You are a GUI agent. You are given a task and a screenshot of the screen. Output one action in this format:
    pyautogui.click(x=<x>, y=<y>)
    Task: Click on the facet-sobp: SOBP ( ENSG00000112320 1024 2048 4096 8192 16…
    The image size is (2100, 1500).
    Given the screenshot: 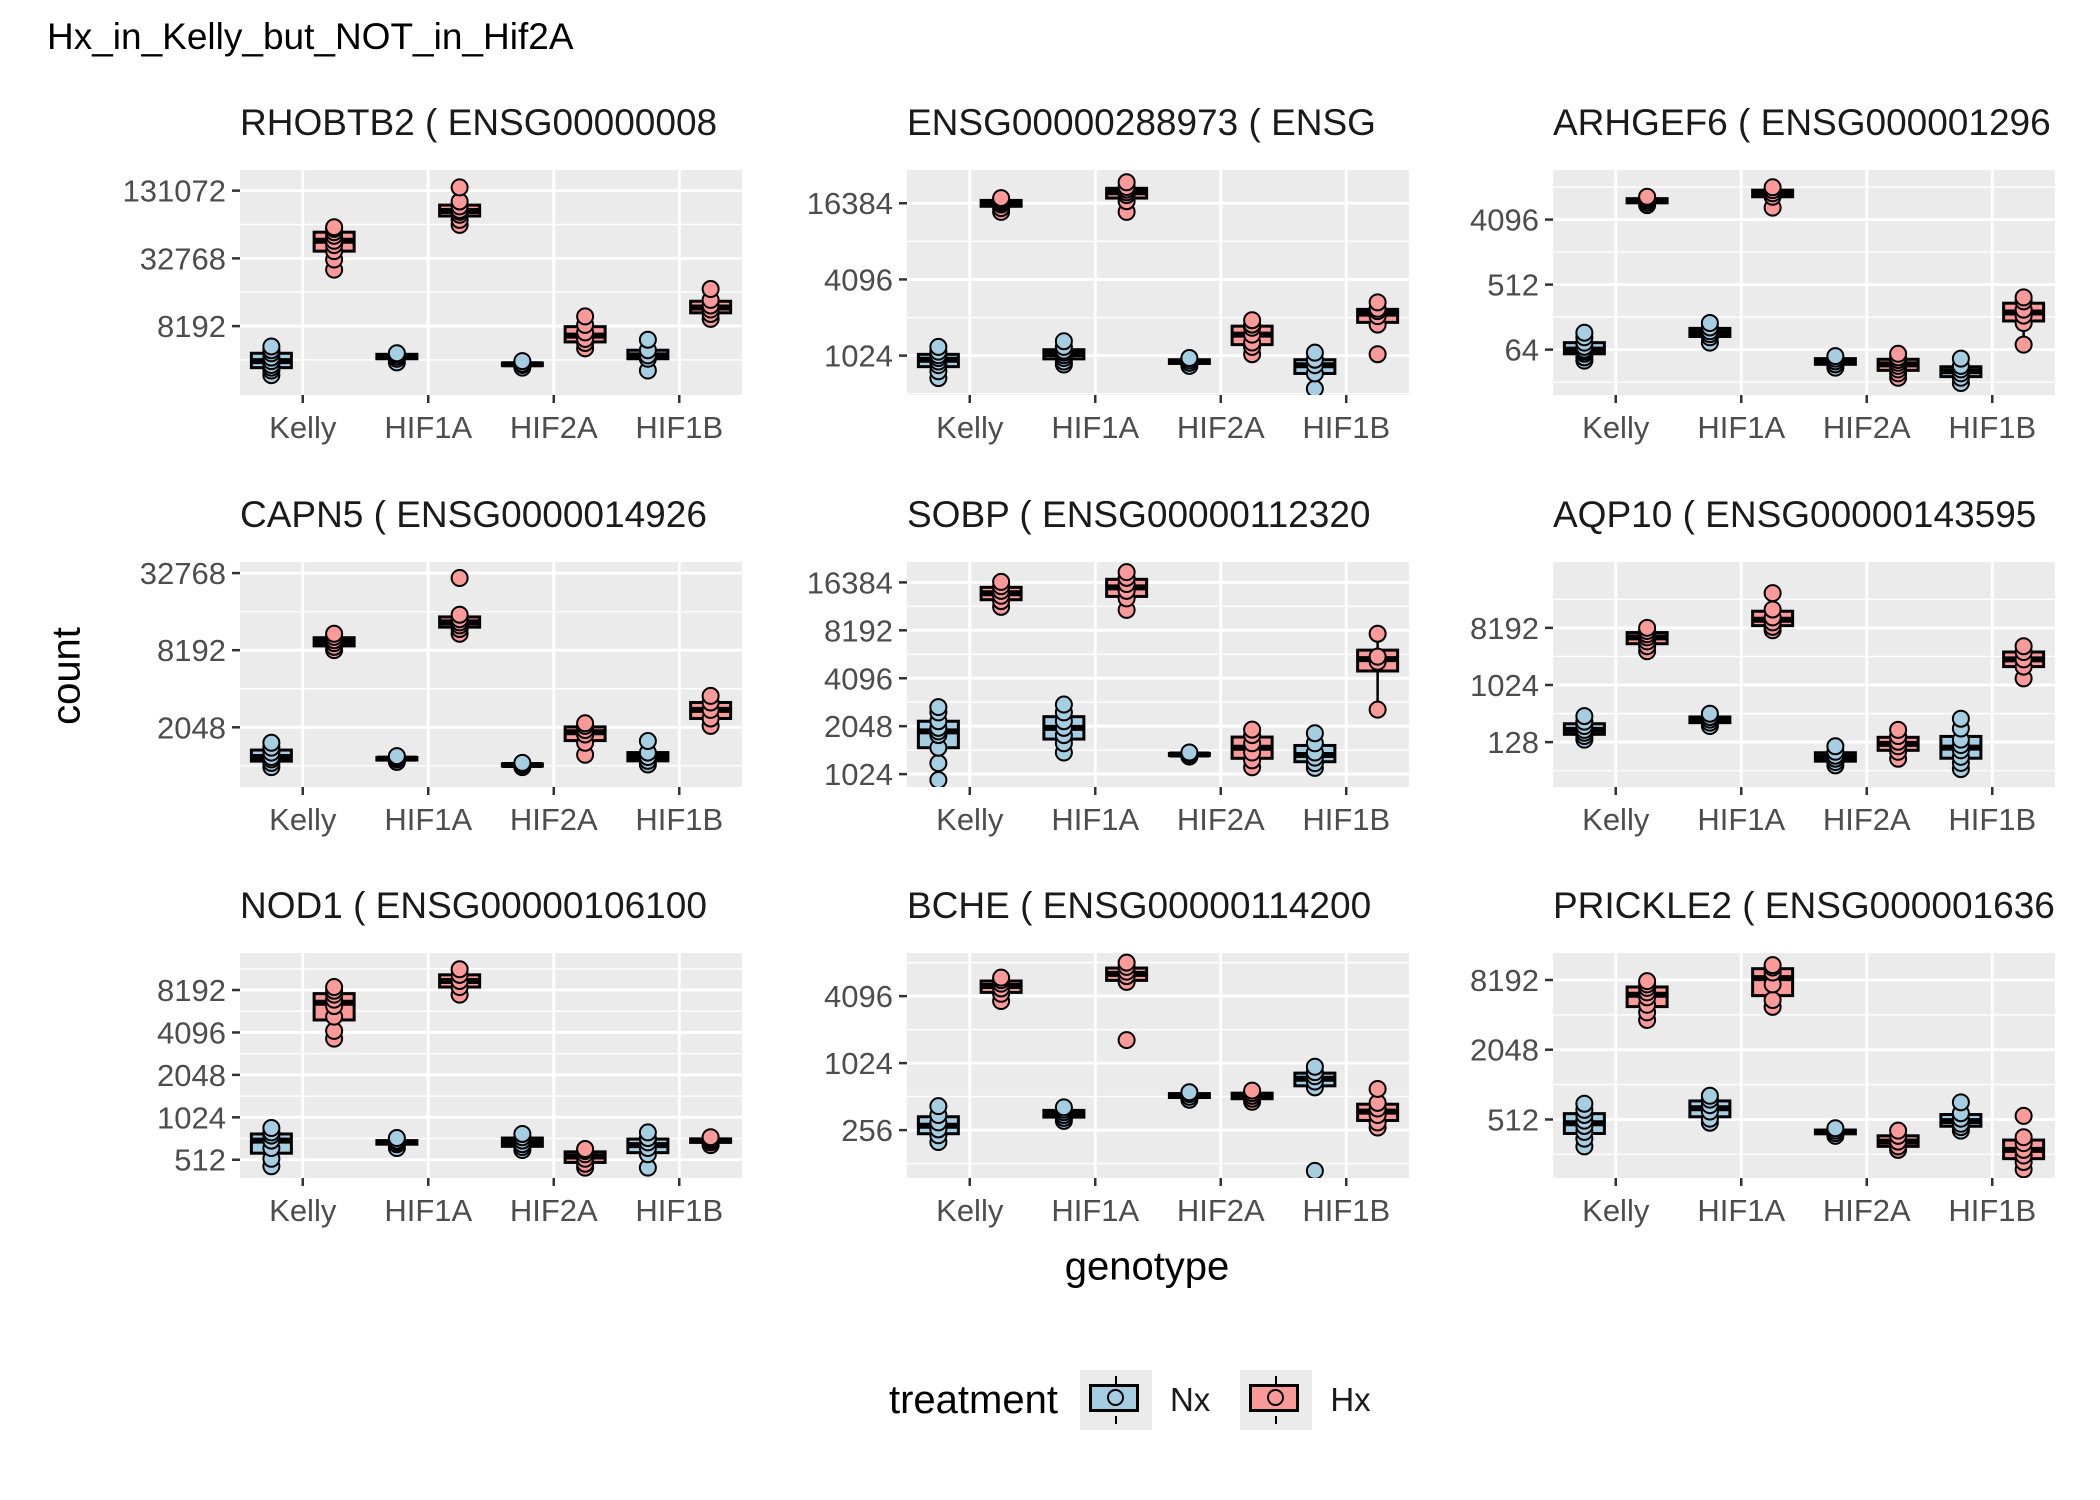 What is the action you would take?
    pyautogui.click(x=1108, y=665)
    